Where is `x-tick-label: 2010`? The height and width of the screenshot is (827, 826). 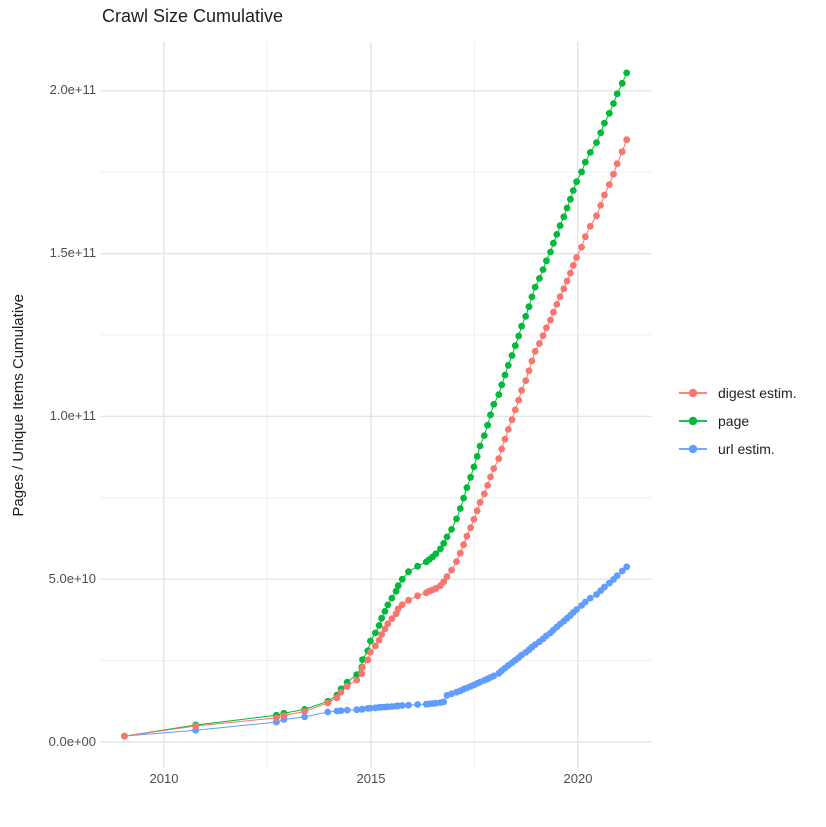 x-tick-label: 2010 is located at coordinates (164, 778).